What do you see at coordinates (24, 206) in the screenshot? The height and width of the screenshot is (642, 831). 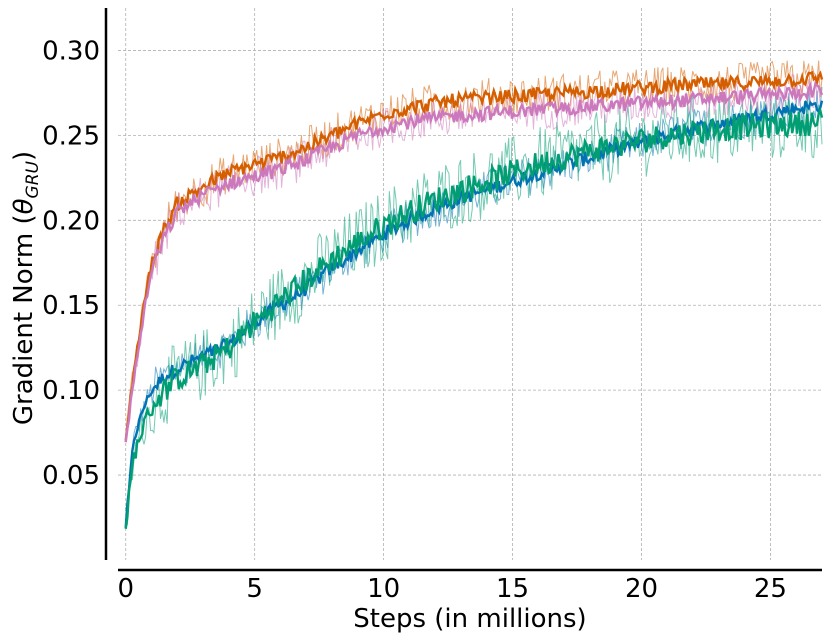 I see `y-axis-label-theta: θ` at bounding box center [24, 206].